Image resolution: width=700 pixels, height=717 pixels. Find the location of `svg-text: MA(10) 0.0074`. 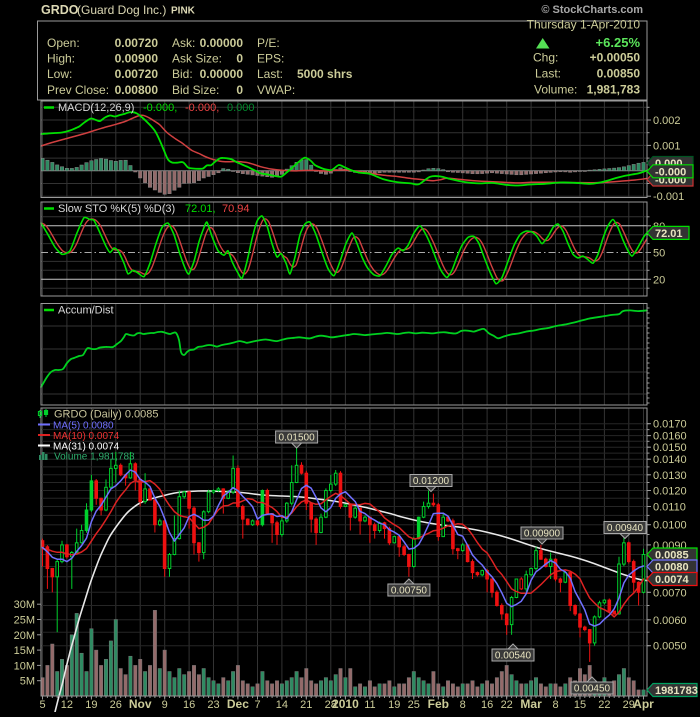

svg-text: MA(10) 0.0074 is located at coordinates (86, 436).